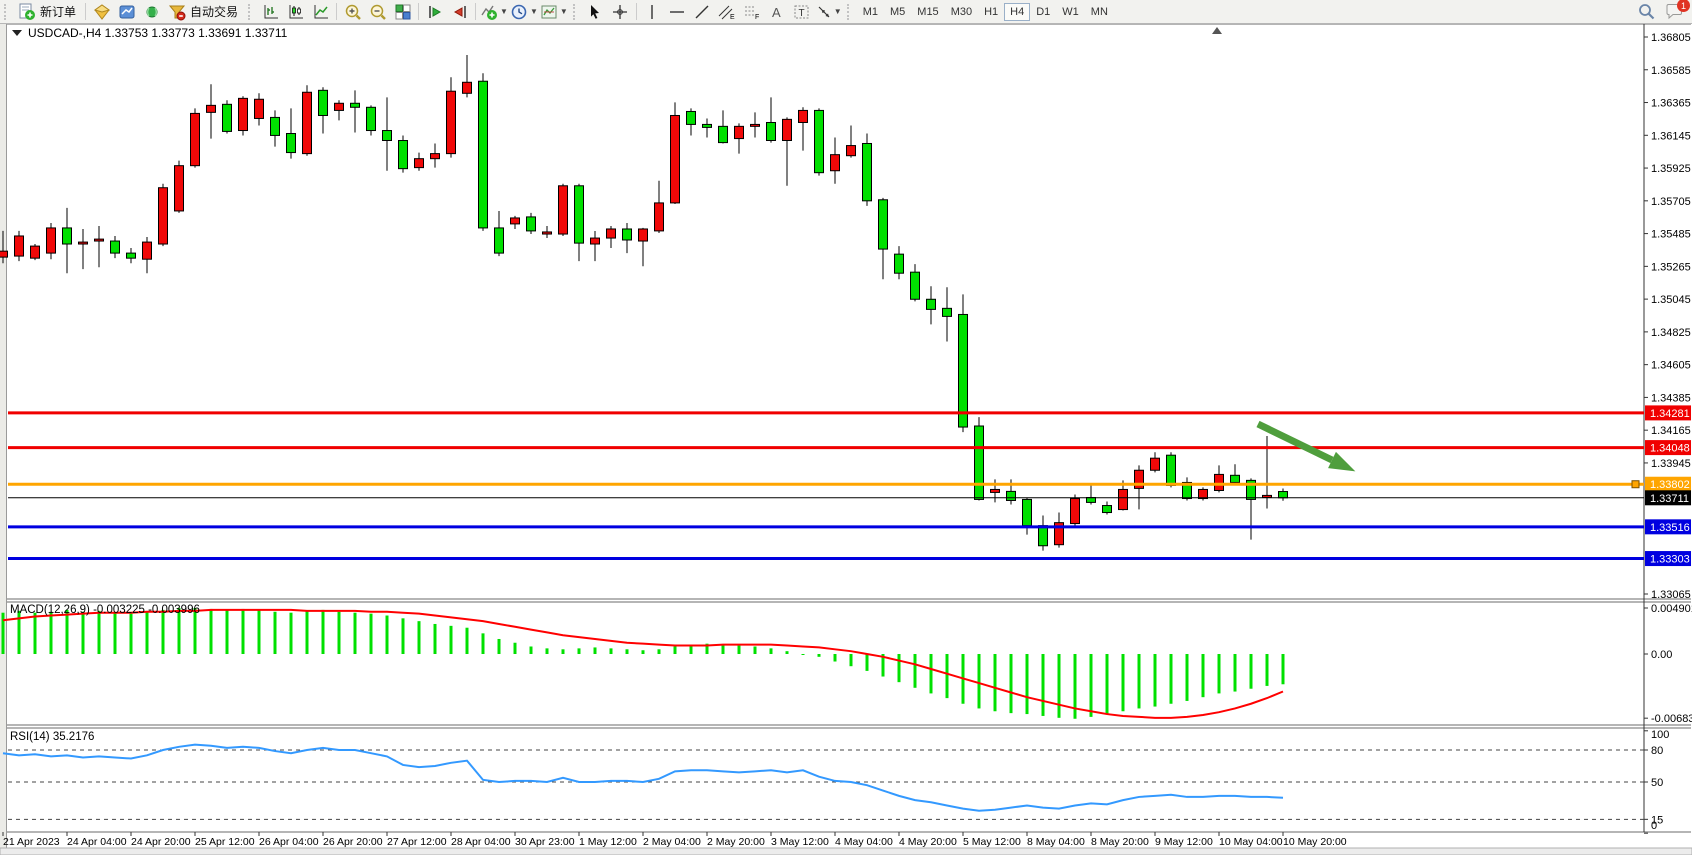 The image size is (1692, 855). Describe the element at coordinates (1671, 267) in the screenshot. I see `price-tick-label: 1.35265` at that location.